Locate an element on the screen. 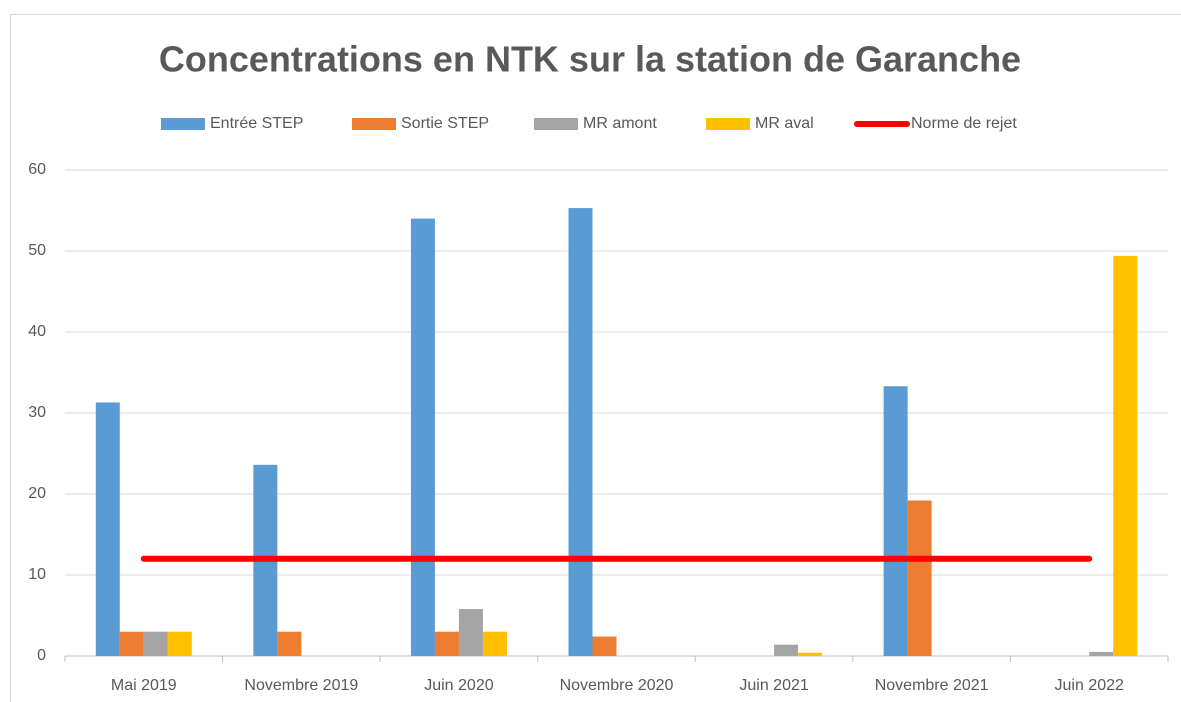 The height and width of the screenshot is (702, 1181). legend-label: Sortie STEP is located at coordinates (445, 123).